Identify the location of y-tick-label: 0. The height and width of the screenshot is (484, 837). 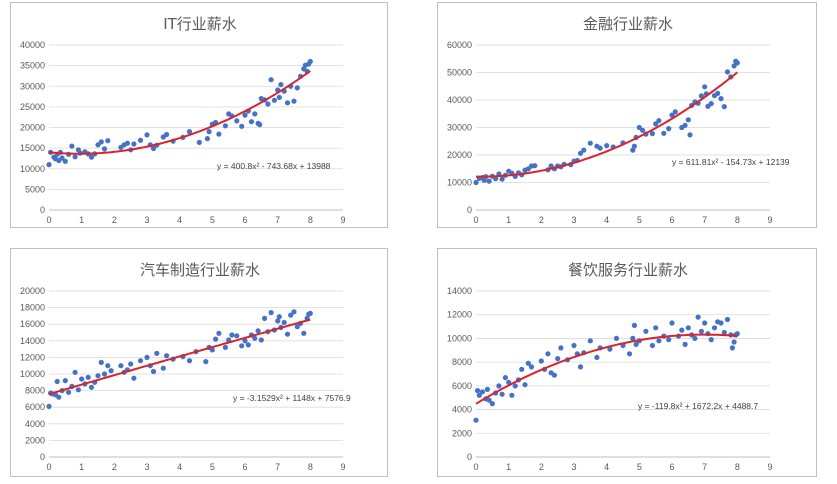
(469, 210).